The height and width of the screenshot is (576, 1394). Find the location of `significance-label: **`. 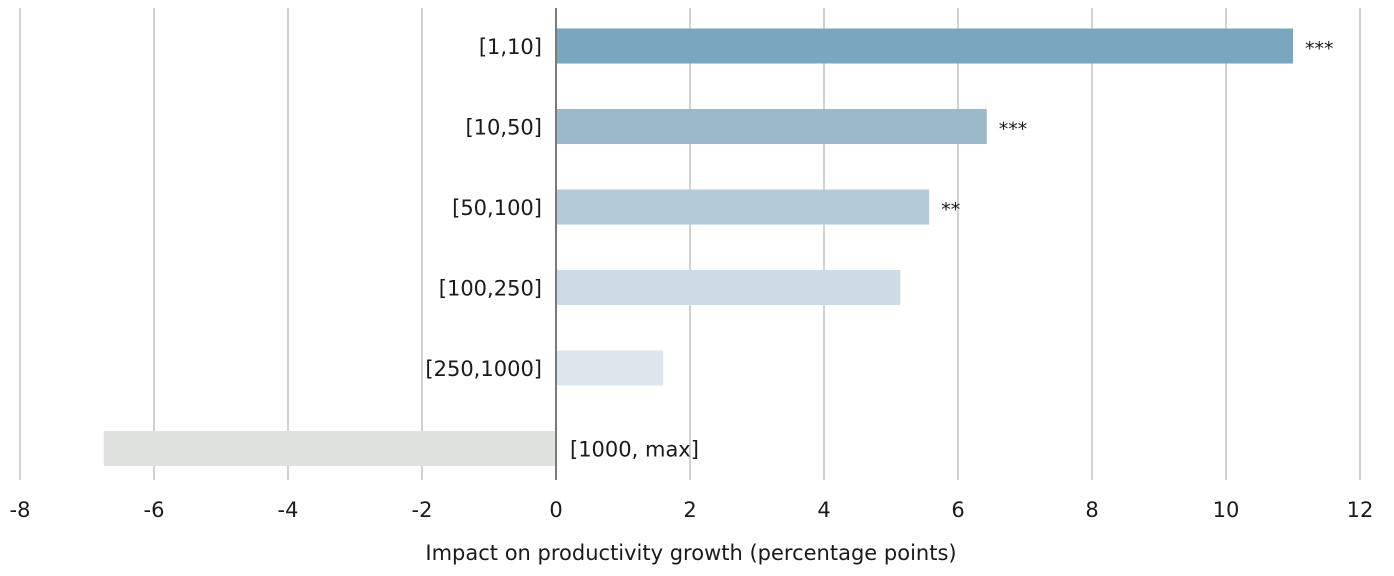

significance-label: ** is located at coordinates (950, 210).